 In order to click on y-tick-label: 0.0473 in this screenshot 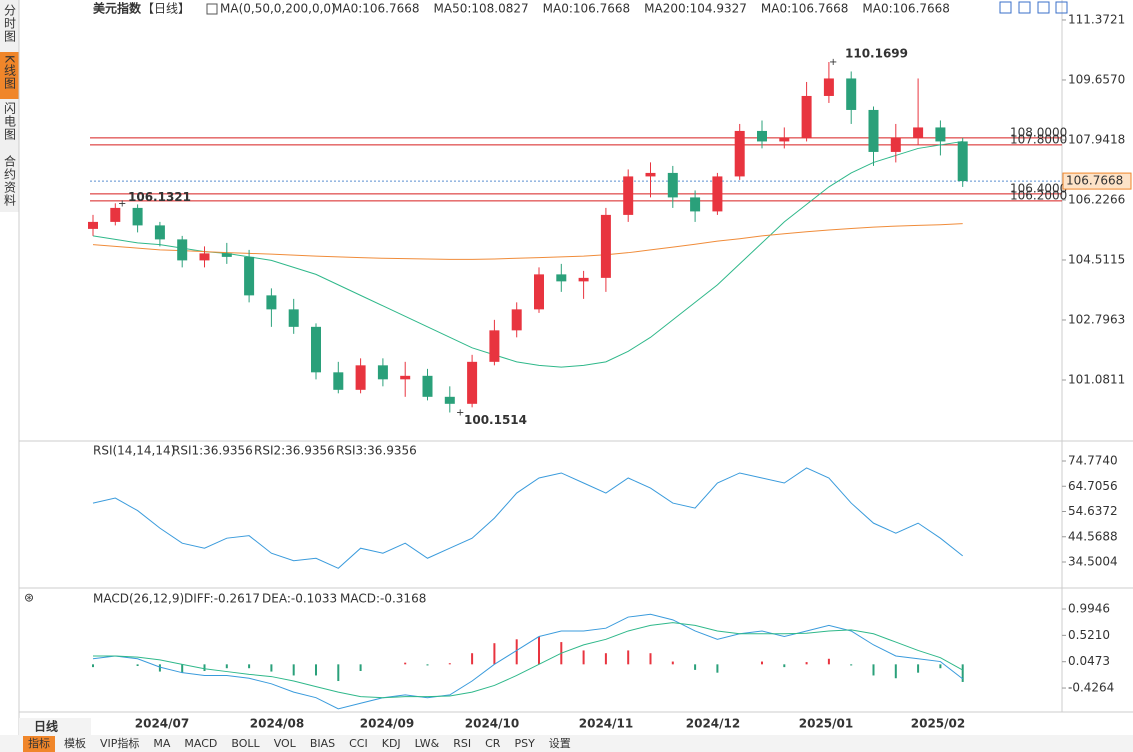, I will do `click(1089, 661)`.